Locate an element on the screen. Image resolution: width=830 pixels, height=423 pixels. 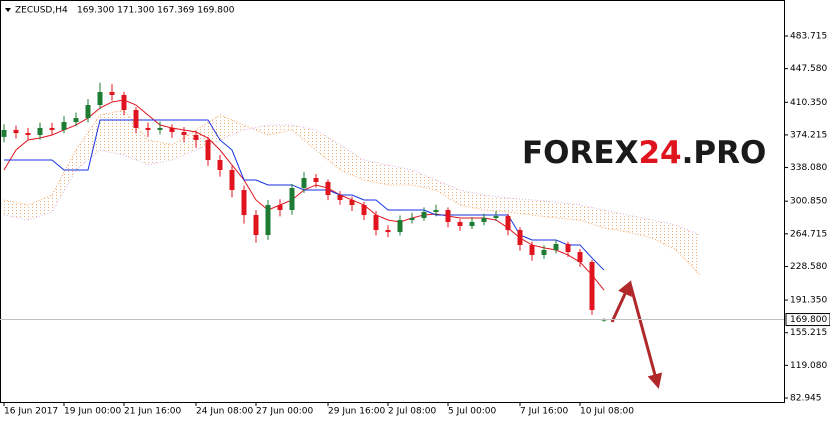
y-tick-label: 374.215 is located at coordinates (808, 135).